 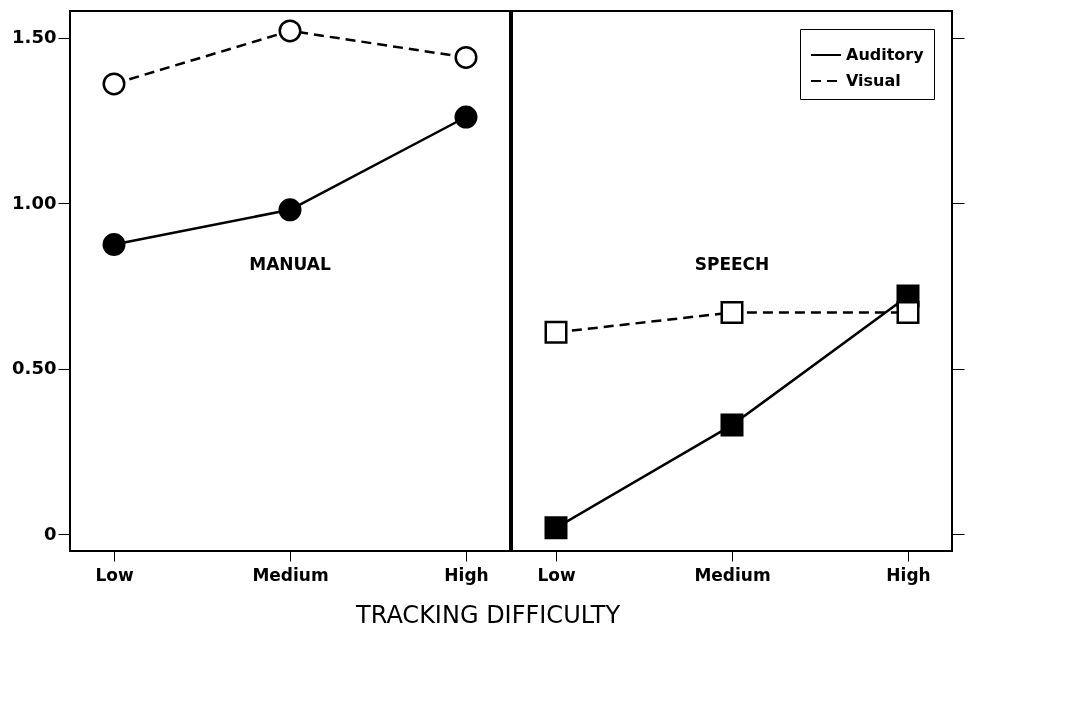 What do you see at coordinates (34, 368) in the screenshot?
I see `y-tick-label: 0.50` at bounding box center [34, 368].